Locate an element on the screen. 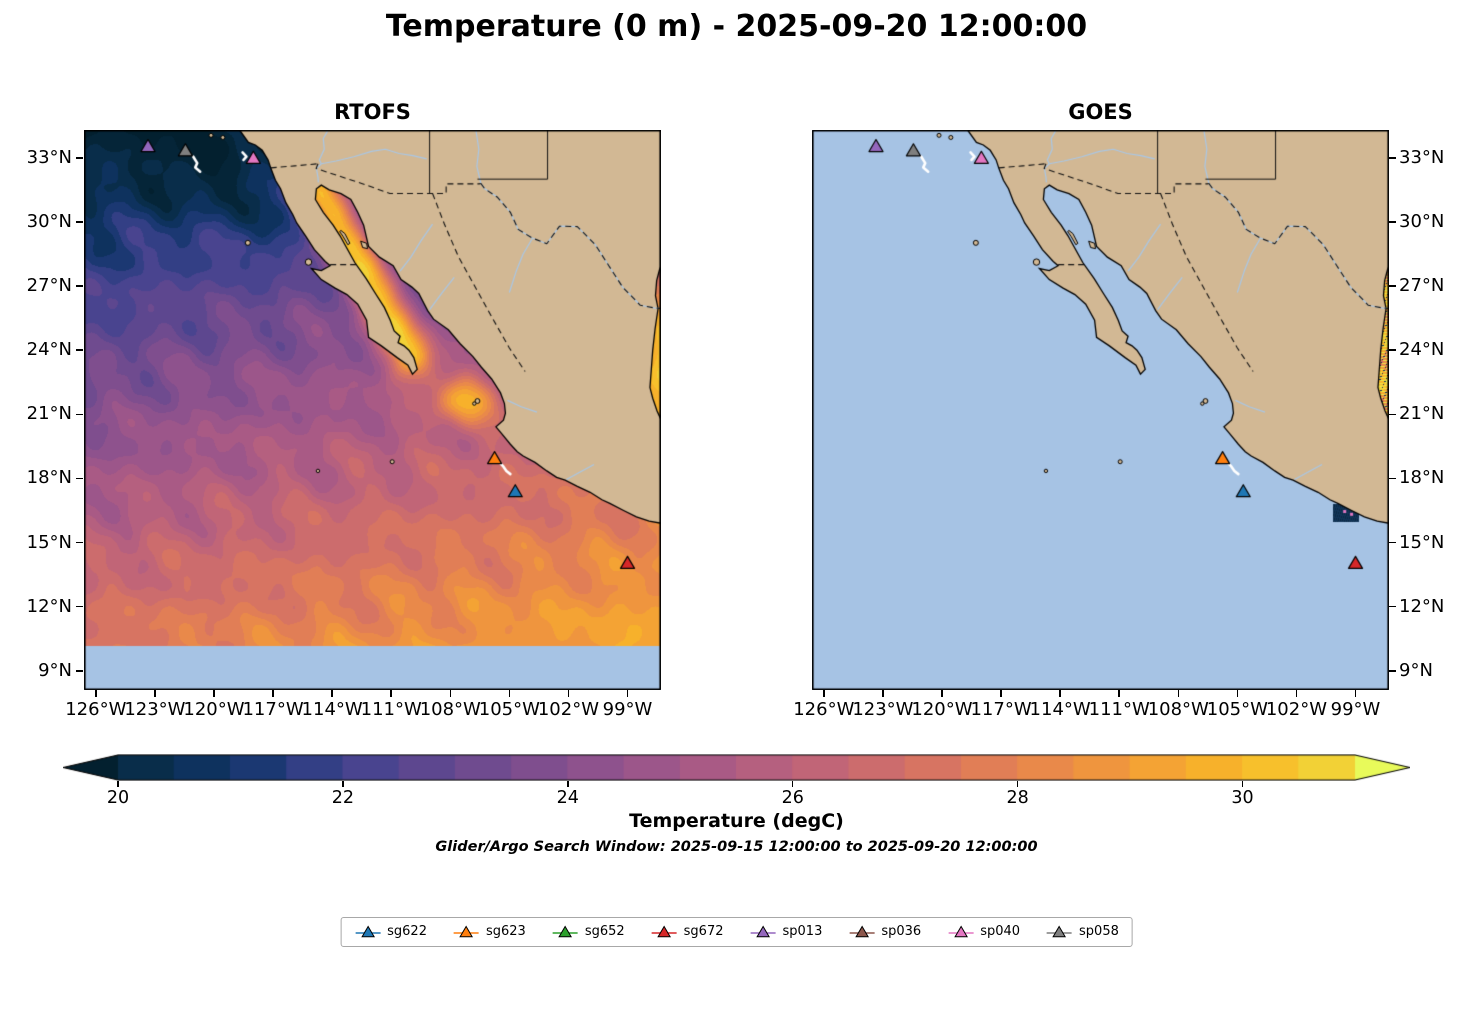 The height and width of the screenshot is (1014, 1473). sp040-marker-icon is located at coordinates (961, 931).